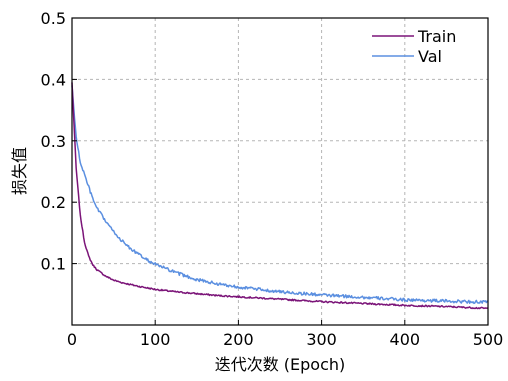 The width and height of the screenshot is (508, 381). What do you see at coordinates (430, 56) in the screenshot?
I see `legend-label-val: Val` at bounding box center [430, 56].